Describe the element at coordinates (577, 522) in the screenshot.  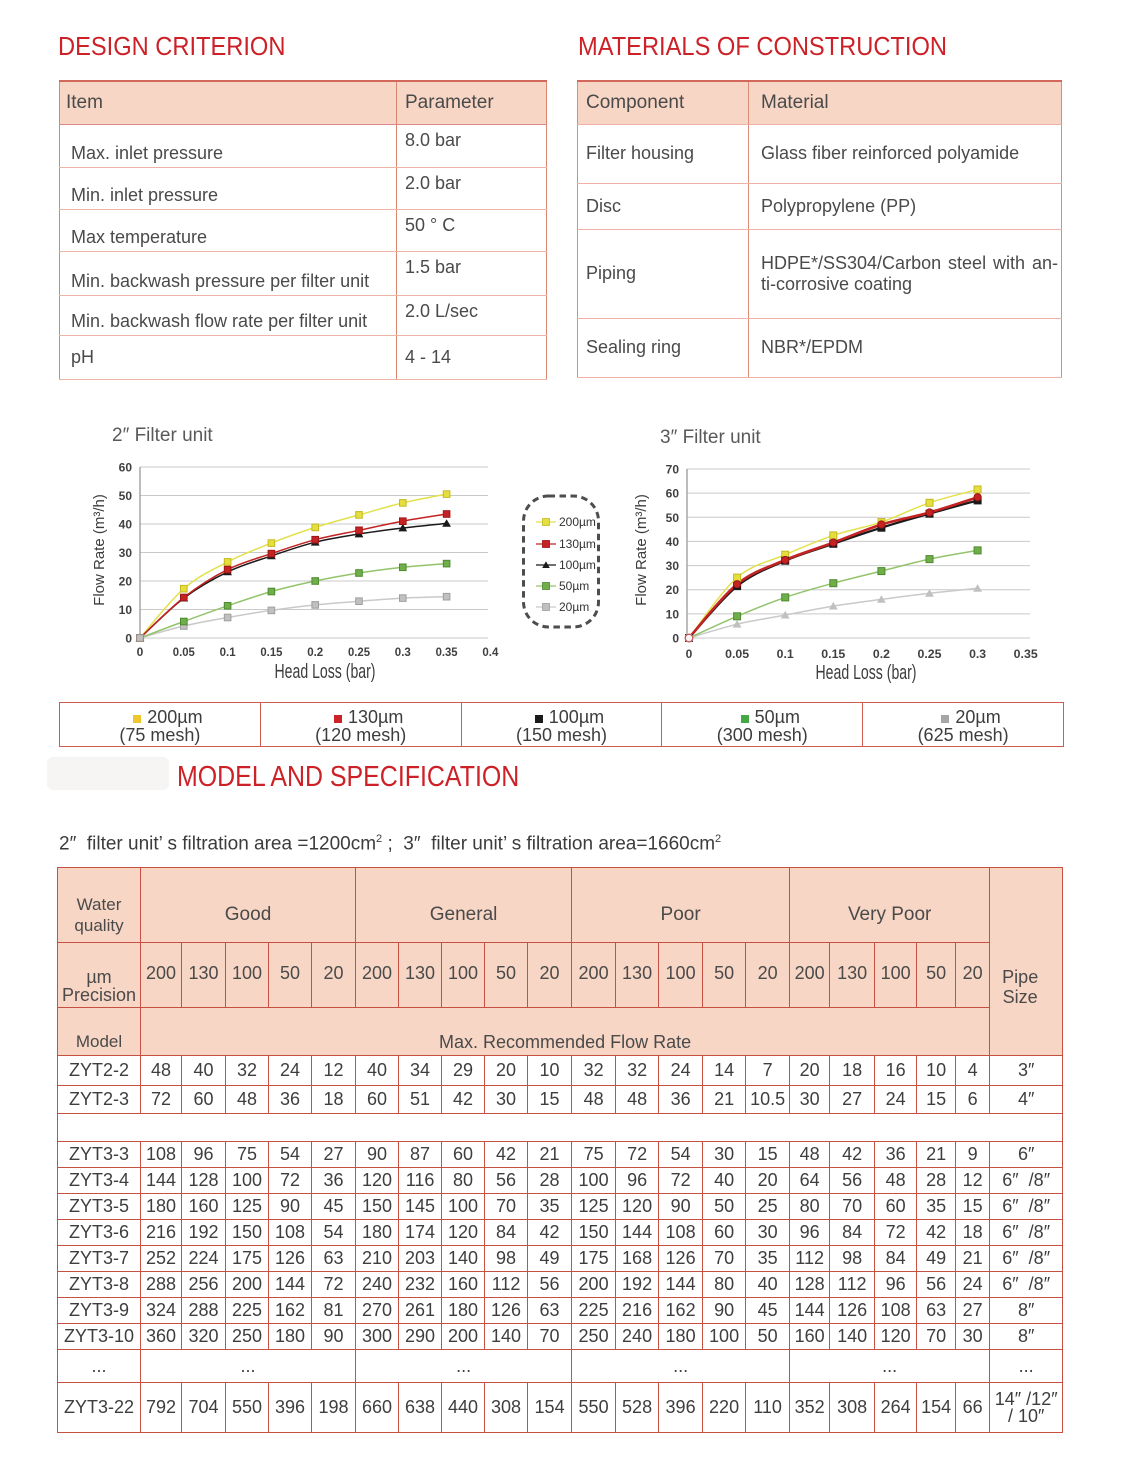
I see `svg-text: 200µm` at that location.